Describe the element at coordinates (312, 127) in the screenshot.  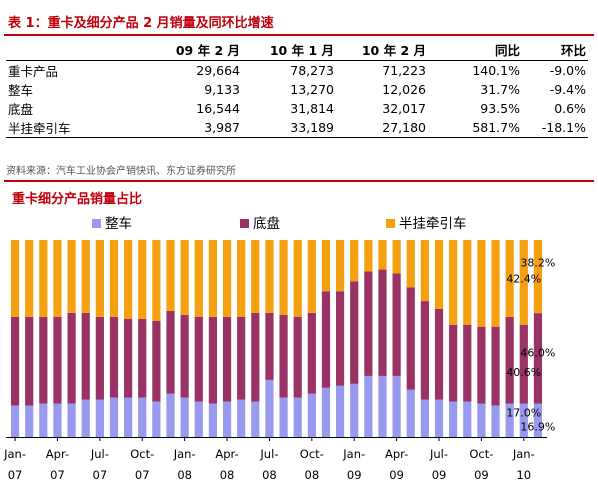
I see `table-cell: 33,189` at that location.